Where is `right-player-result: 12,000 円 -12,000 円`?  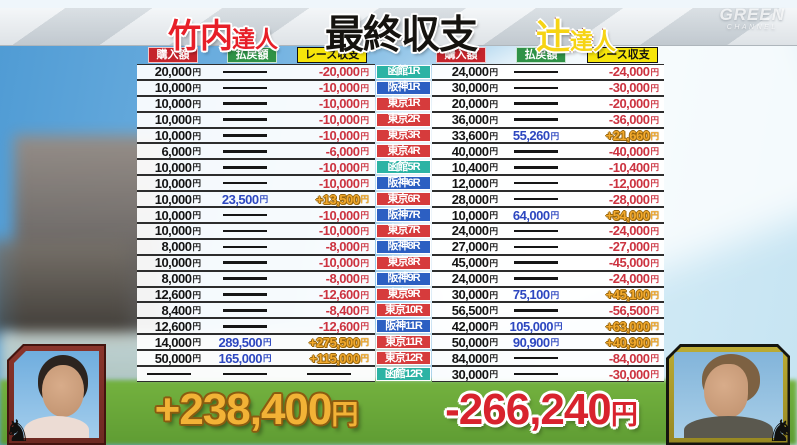
right-player-result: 12,000 円 -12,000 円 is located at coordinates (548, 183).